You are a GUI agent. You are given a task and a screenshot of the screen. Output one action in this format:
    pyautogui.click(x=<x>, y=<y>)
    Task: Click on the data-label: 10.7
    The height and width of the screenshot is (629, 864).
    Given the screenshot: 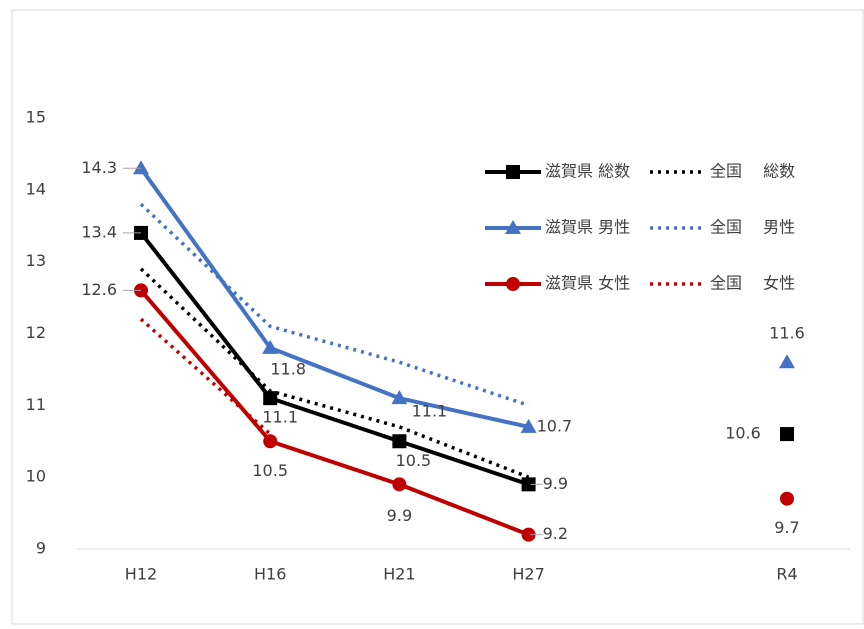 What is the action you would take?
    pyautogui.click(x=555, y=425)
    